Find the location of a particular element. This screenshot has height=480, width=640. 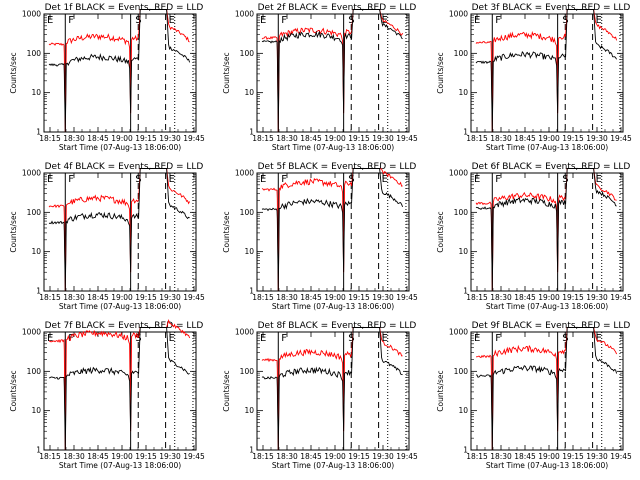

panel-title: Det 8f BLACK = Events, RED = LLD is located at coordinates (337, 326).